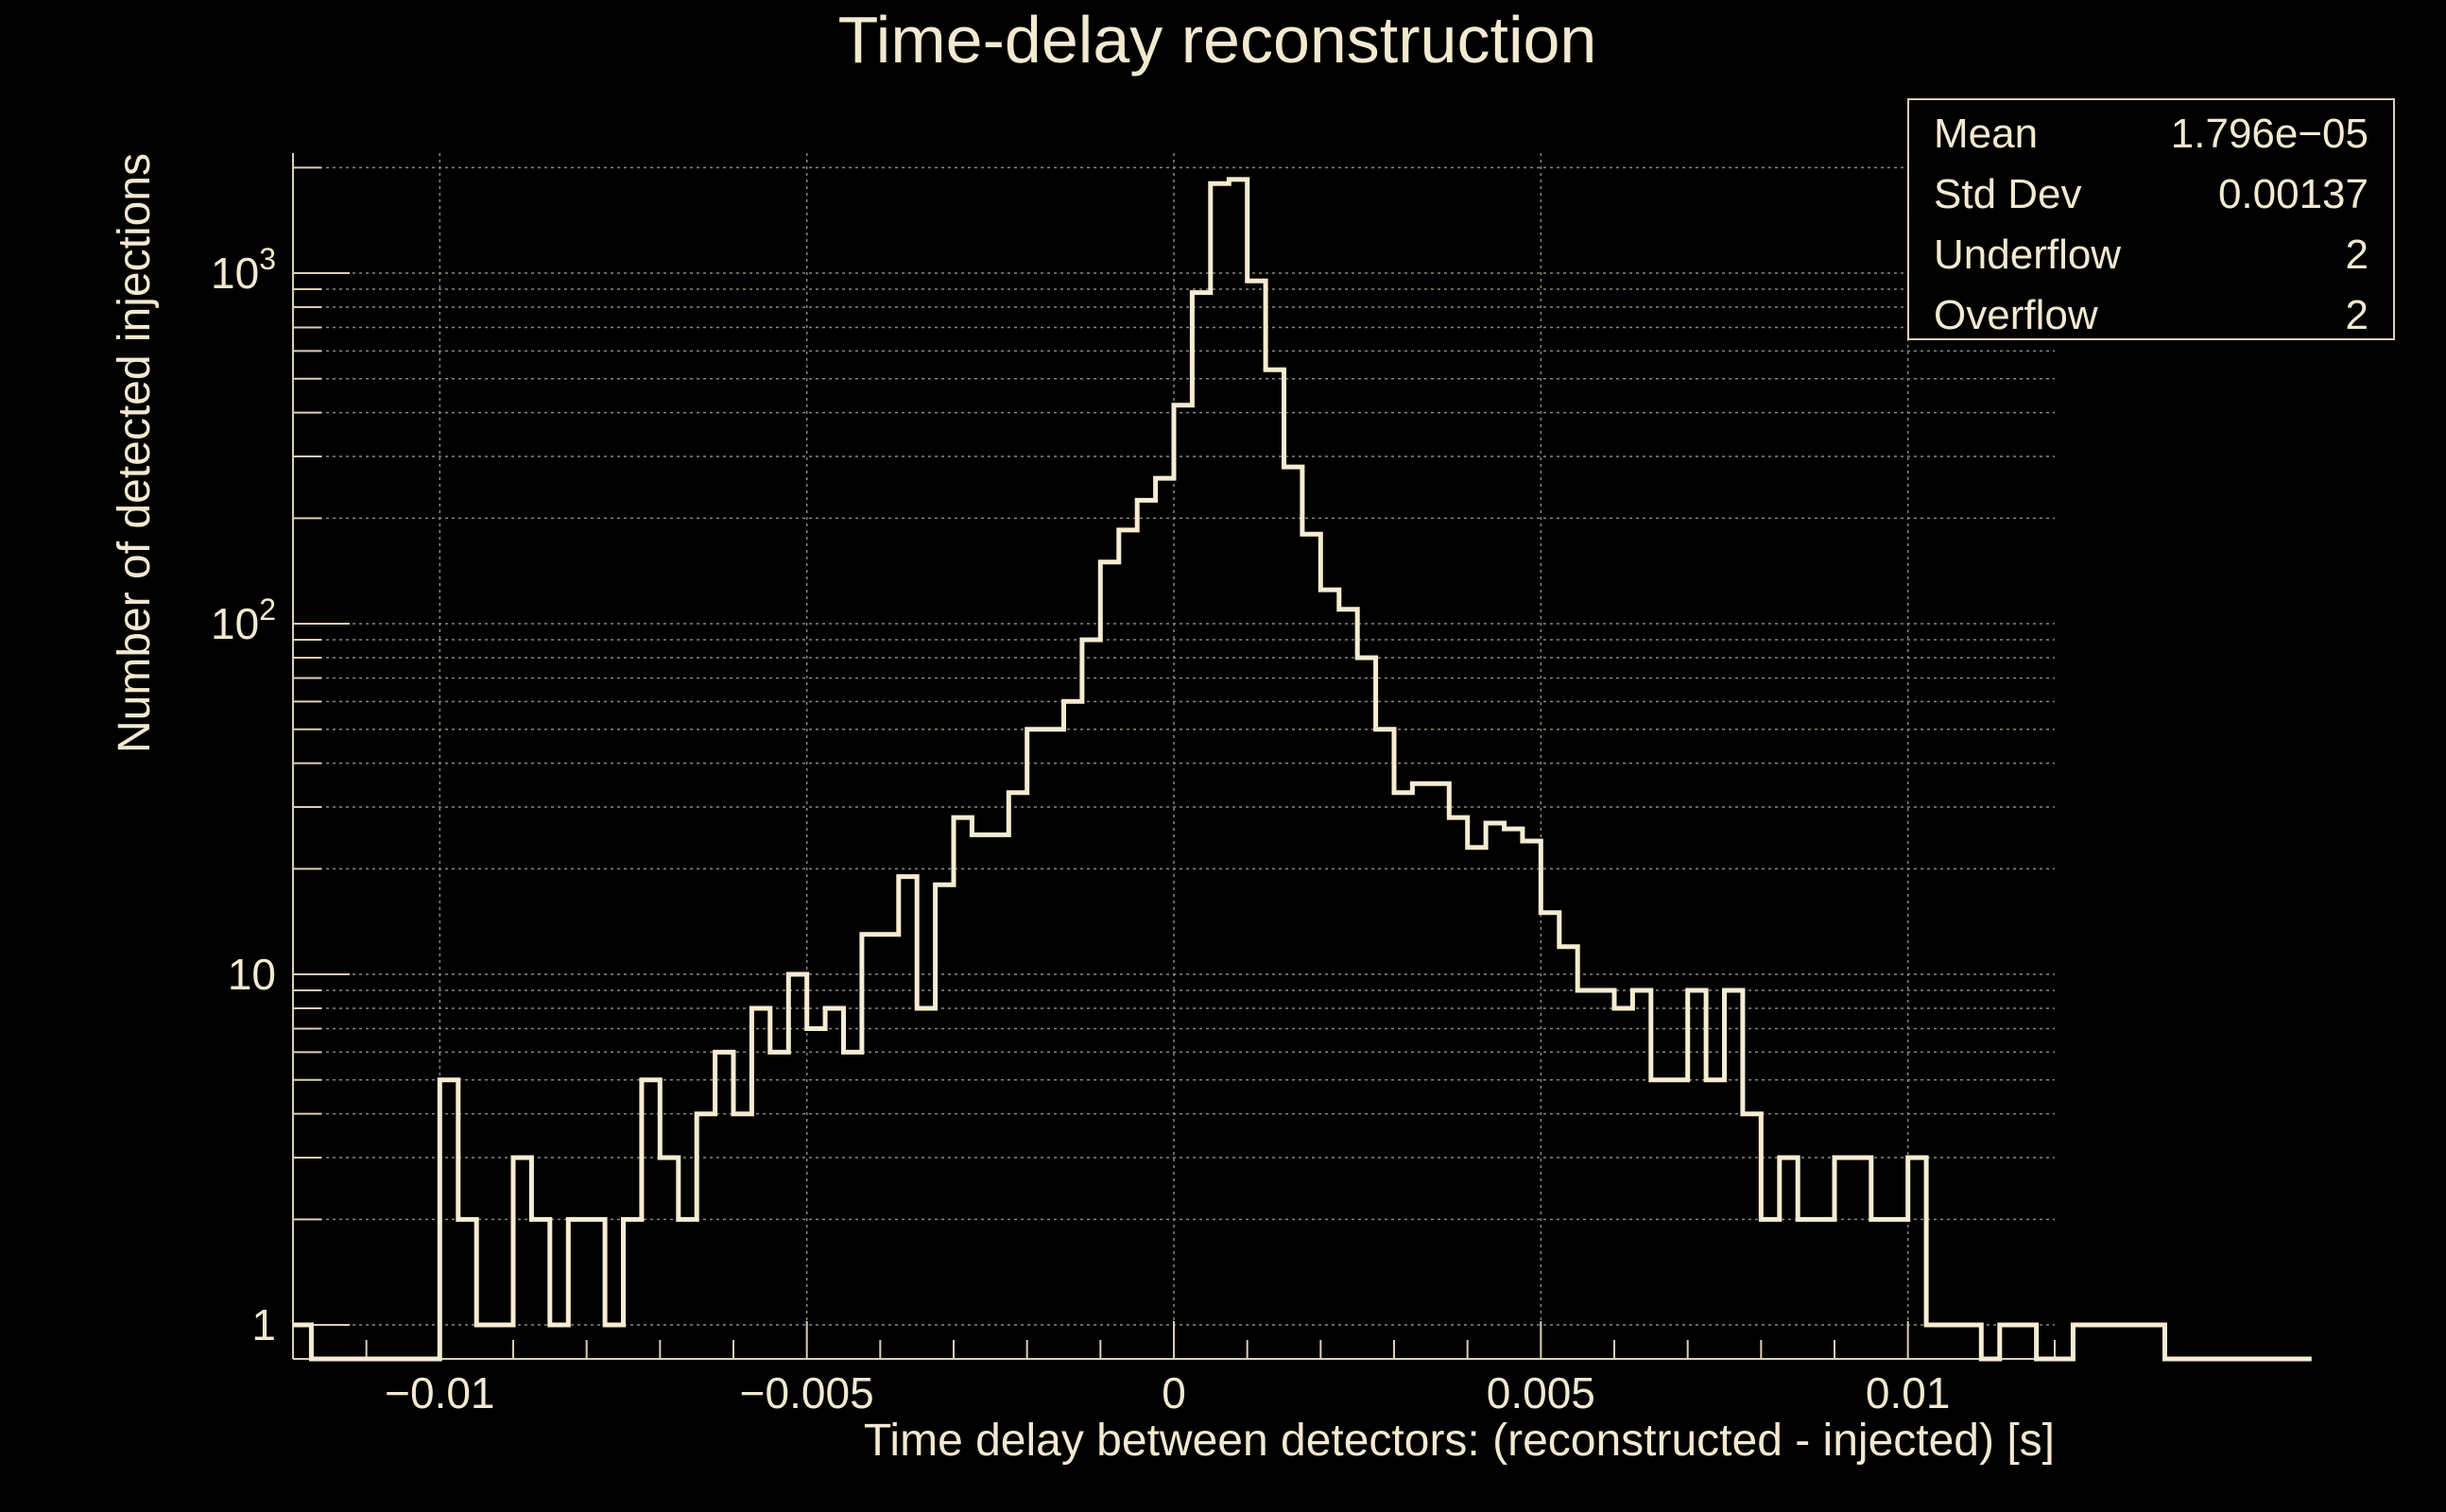  I want to click on chart-title: Time-delay reconstruction, so click(1217, 40).